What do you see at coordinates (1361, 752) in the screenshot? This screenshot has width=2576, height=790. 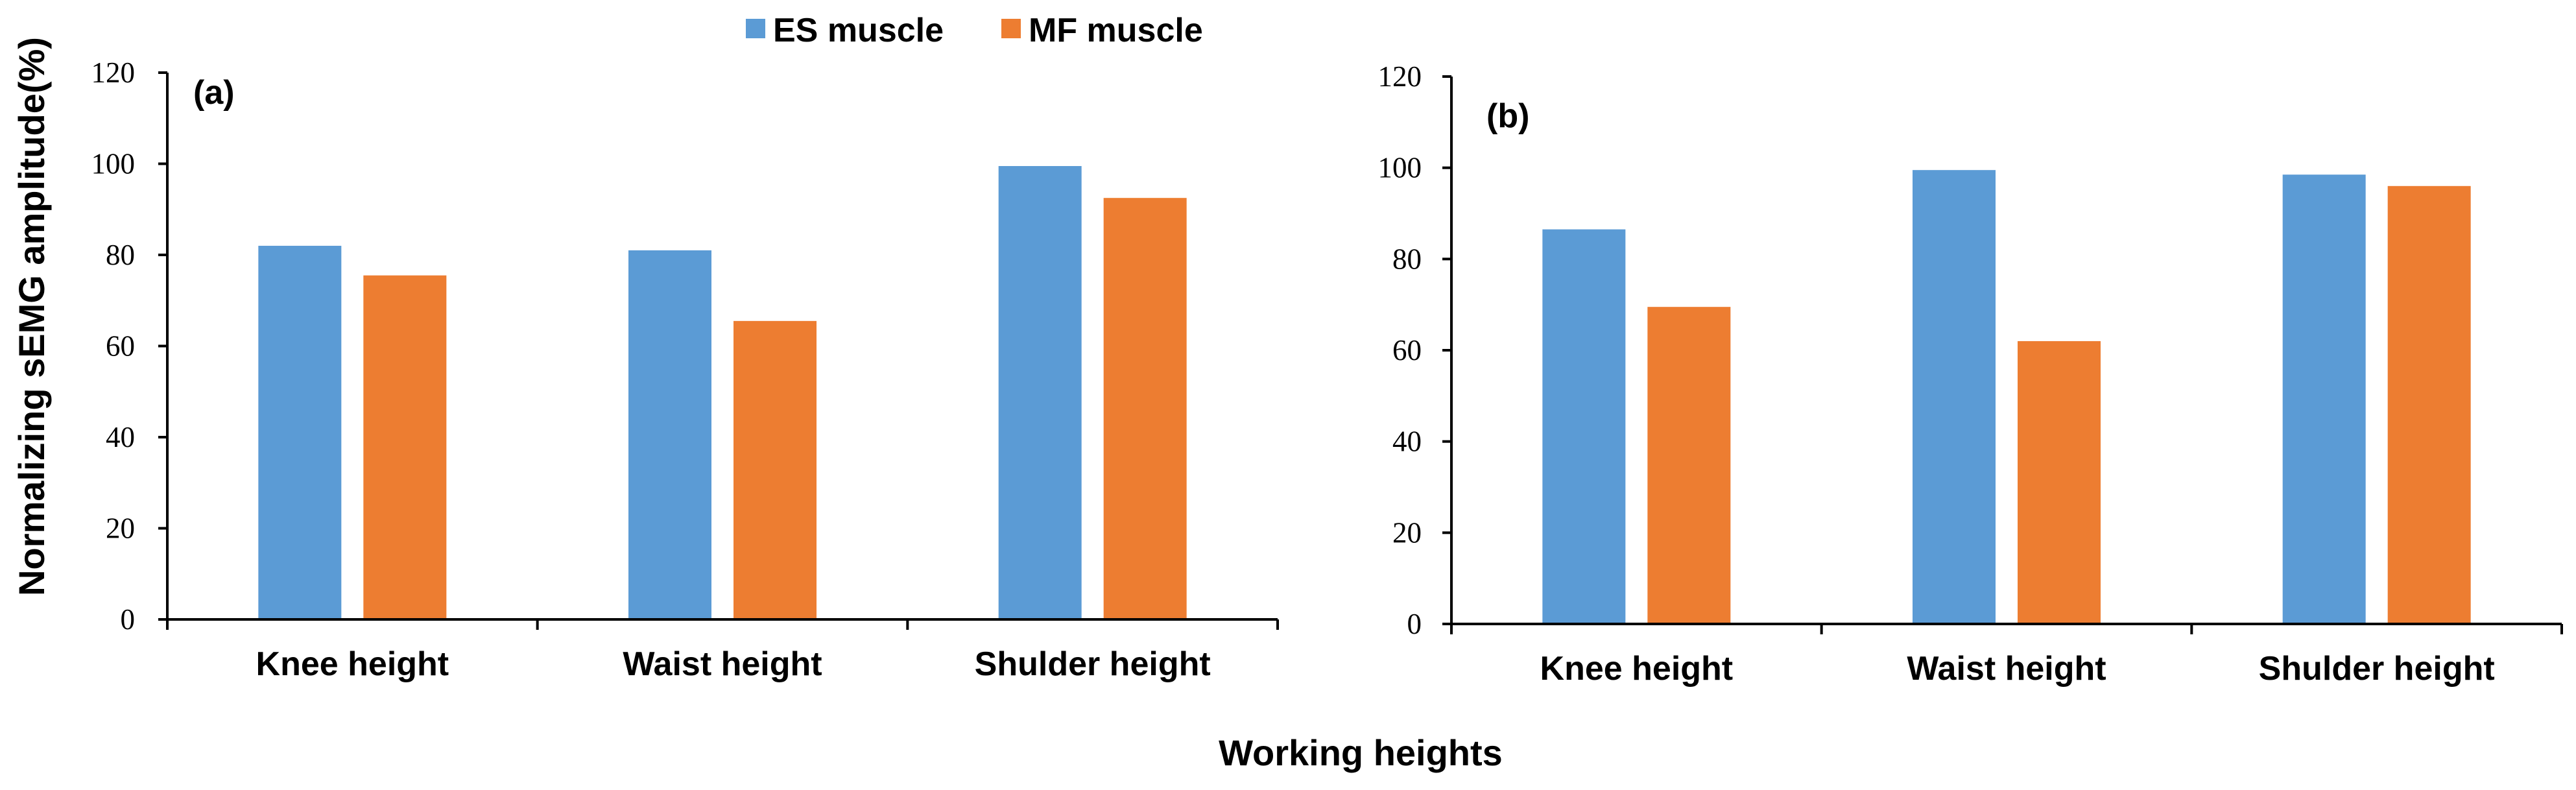 I see `x-axis-title: Working heights` at bounding box center [1361, 752].